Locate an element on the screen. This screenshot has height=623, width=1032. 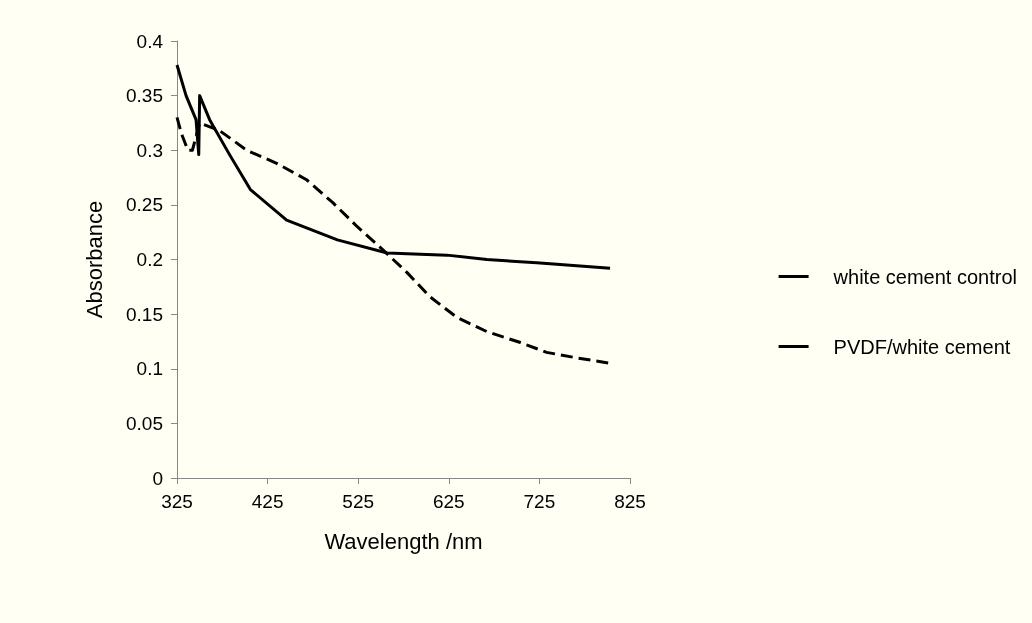
y-tick-label: 0.2 is located at coordinates (149, 259).